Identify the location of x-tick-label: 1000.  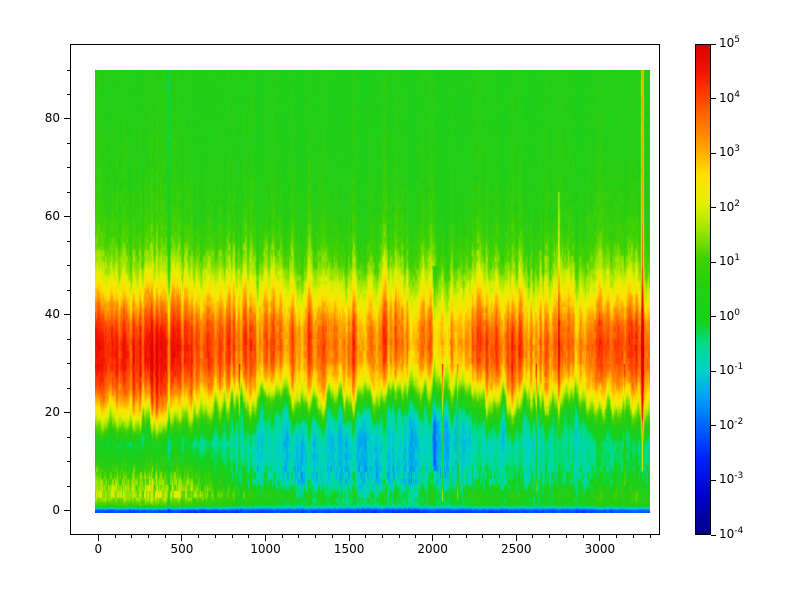
(265, 549).